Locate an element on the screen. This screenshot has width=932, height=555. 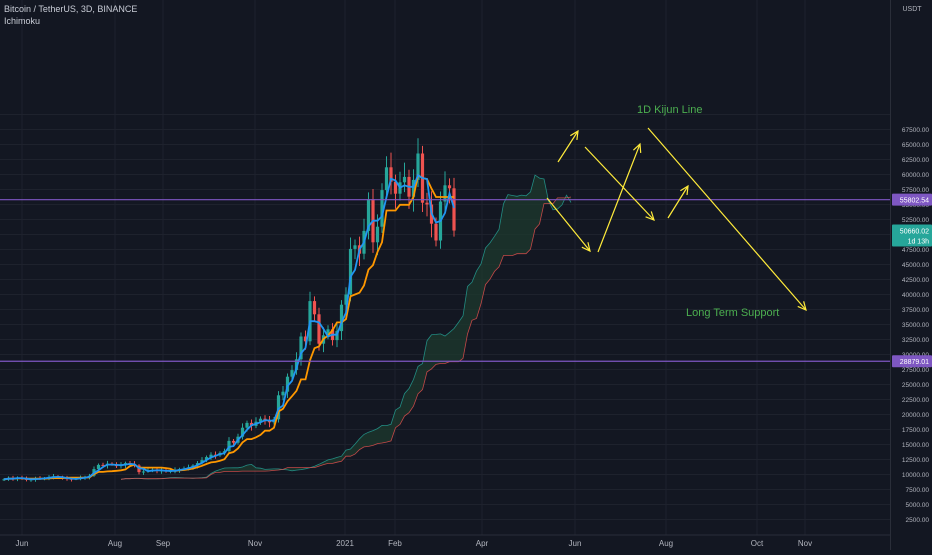
x-tick-label: Nov is located at coordinates (255, 543).